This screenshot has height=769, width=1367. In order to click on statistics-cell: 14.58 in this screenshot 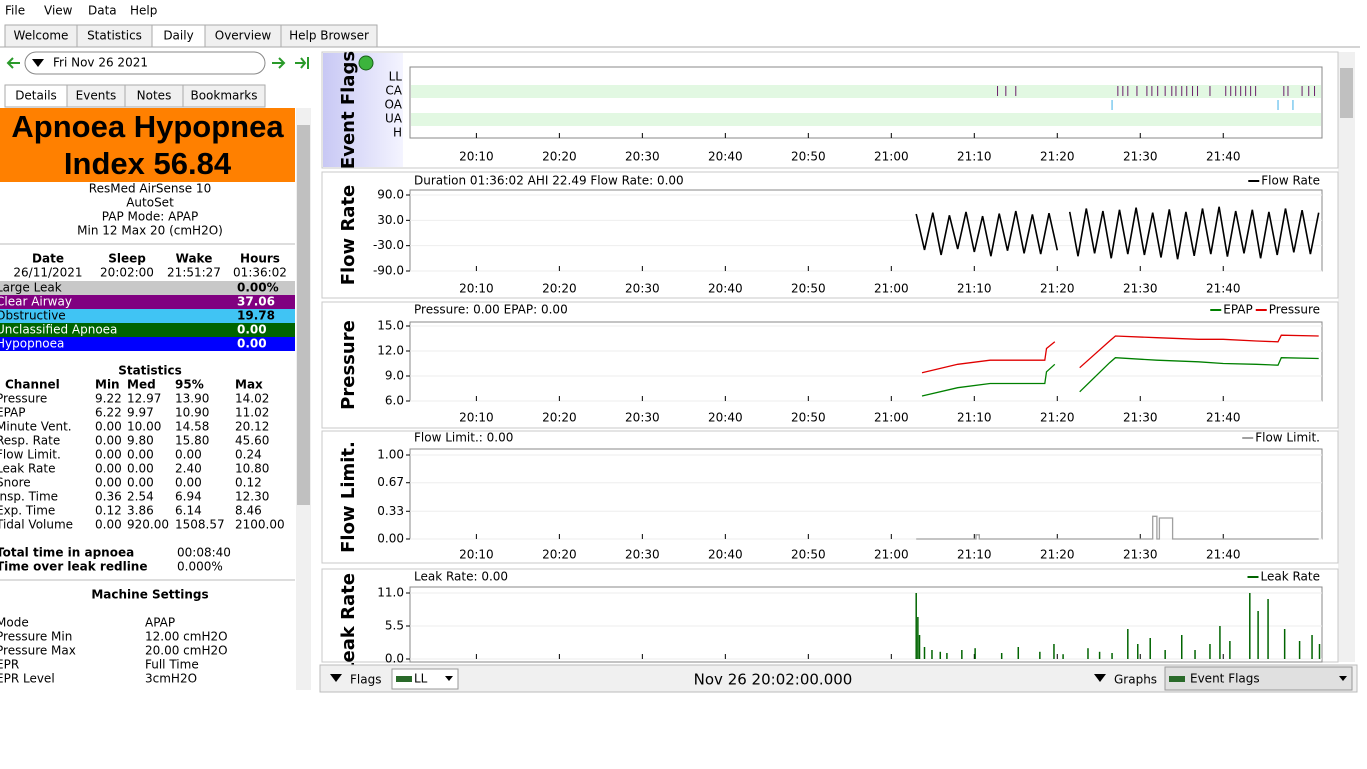, I will do `click(192, 427)`.